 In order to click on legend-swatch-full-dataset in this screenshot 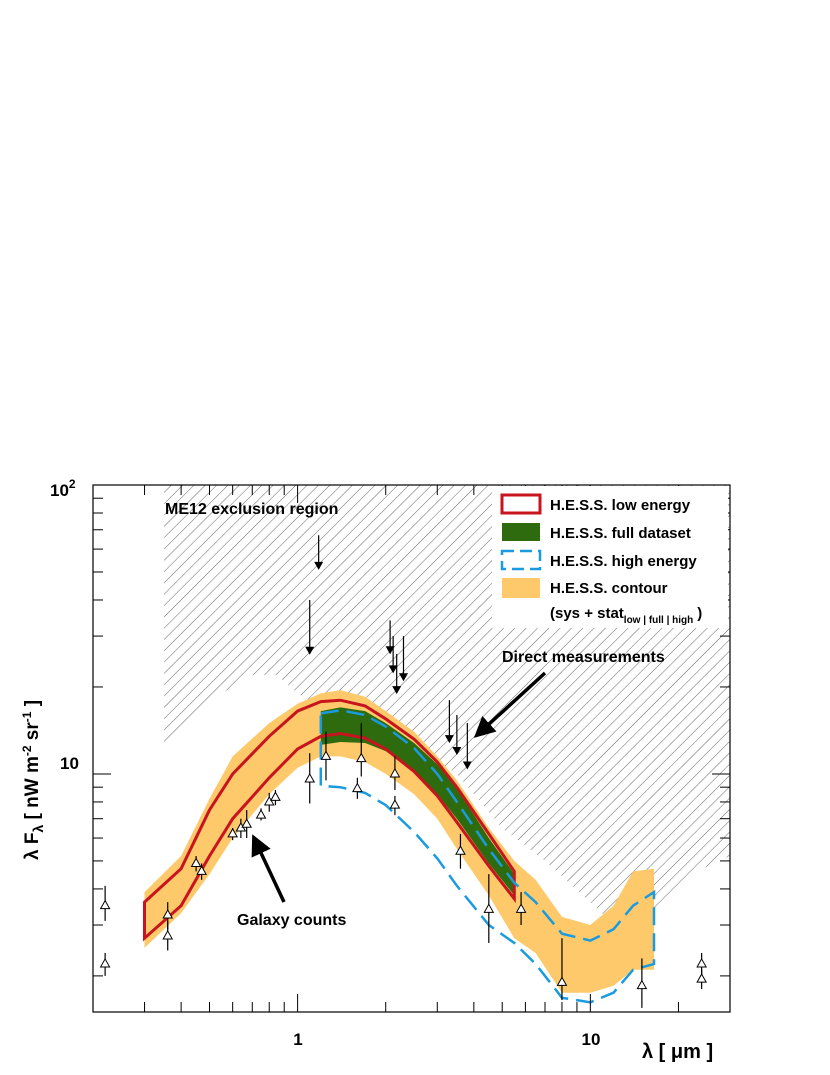, I will do `click(521, 532)`.